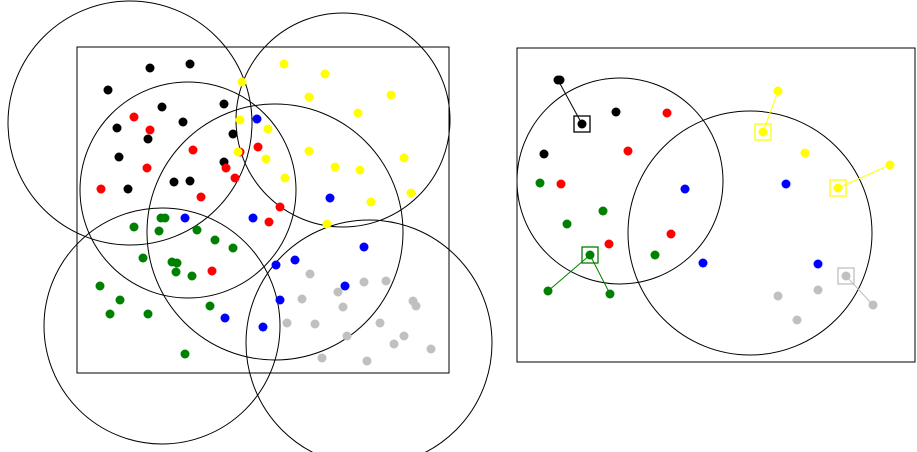 Image resolution: width=917 pixels, height=452 pixels. I want to click on representative-point-black, so click(582, 124).